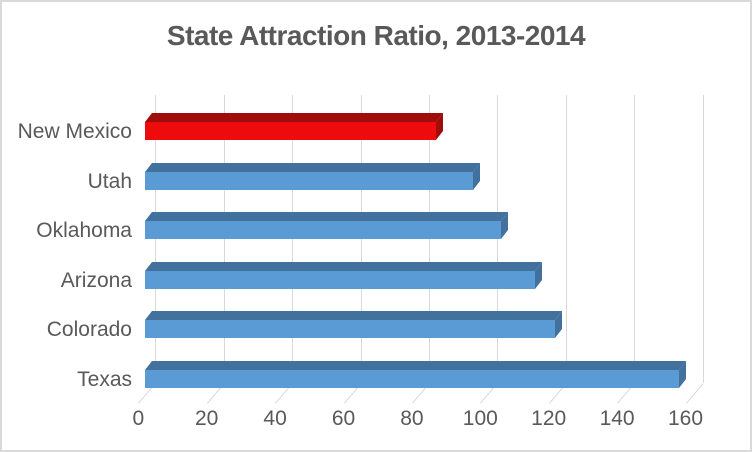 Image resolution: width=752 pixels, height=452 pixels. Describe the element at coordinates (275, 418) in the screenshot. I see `tick-label: 40` at that location.